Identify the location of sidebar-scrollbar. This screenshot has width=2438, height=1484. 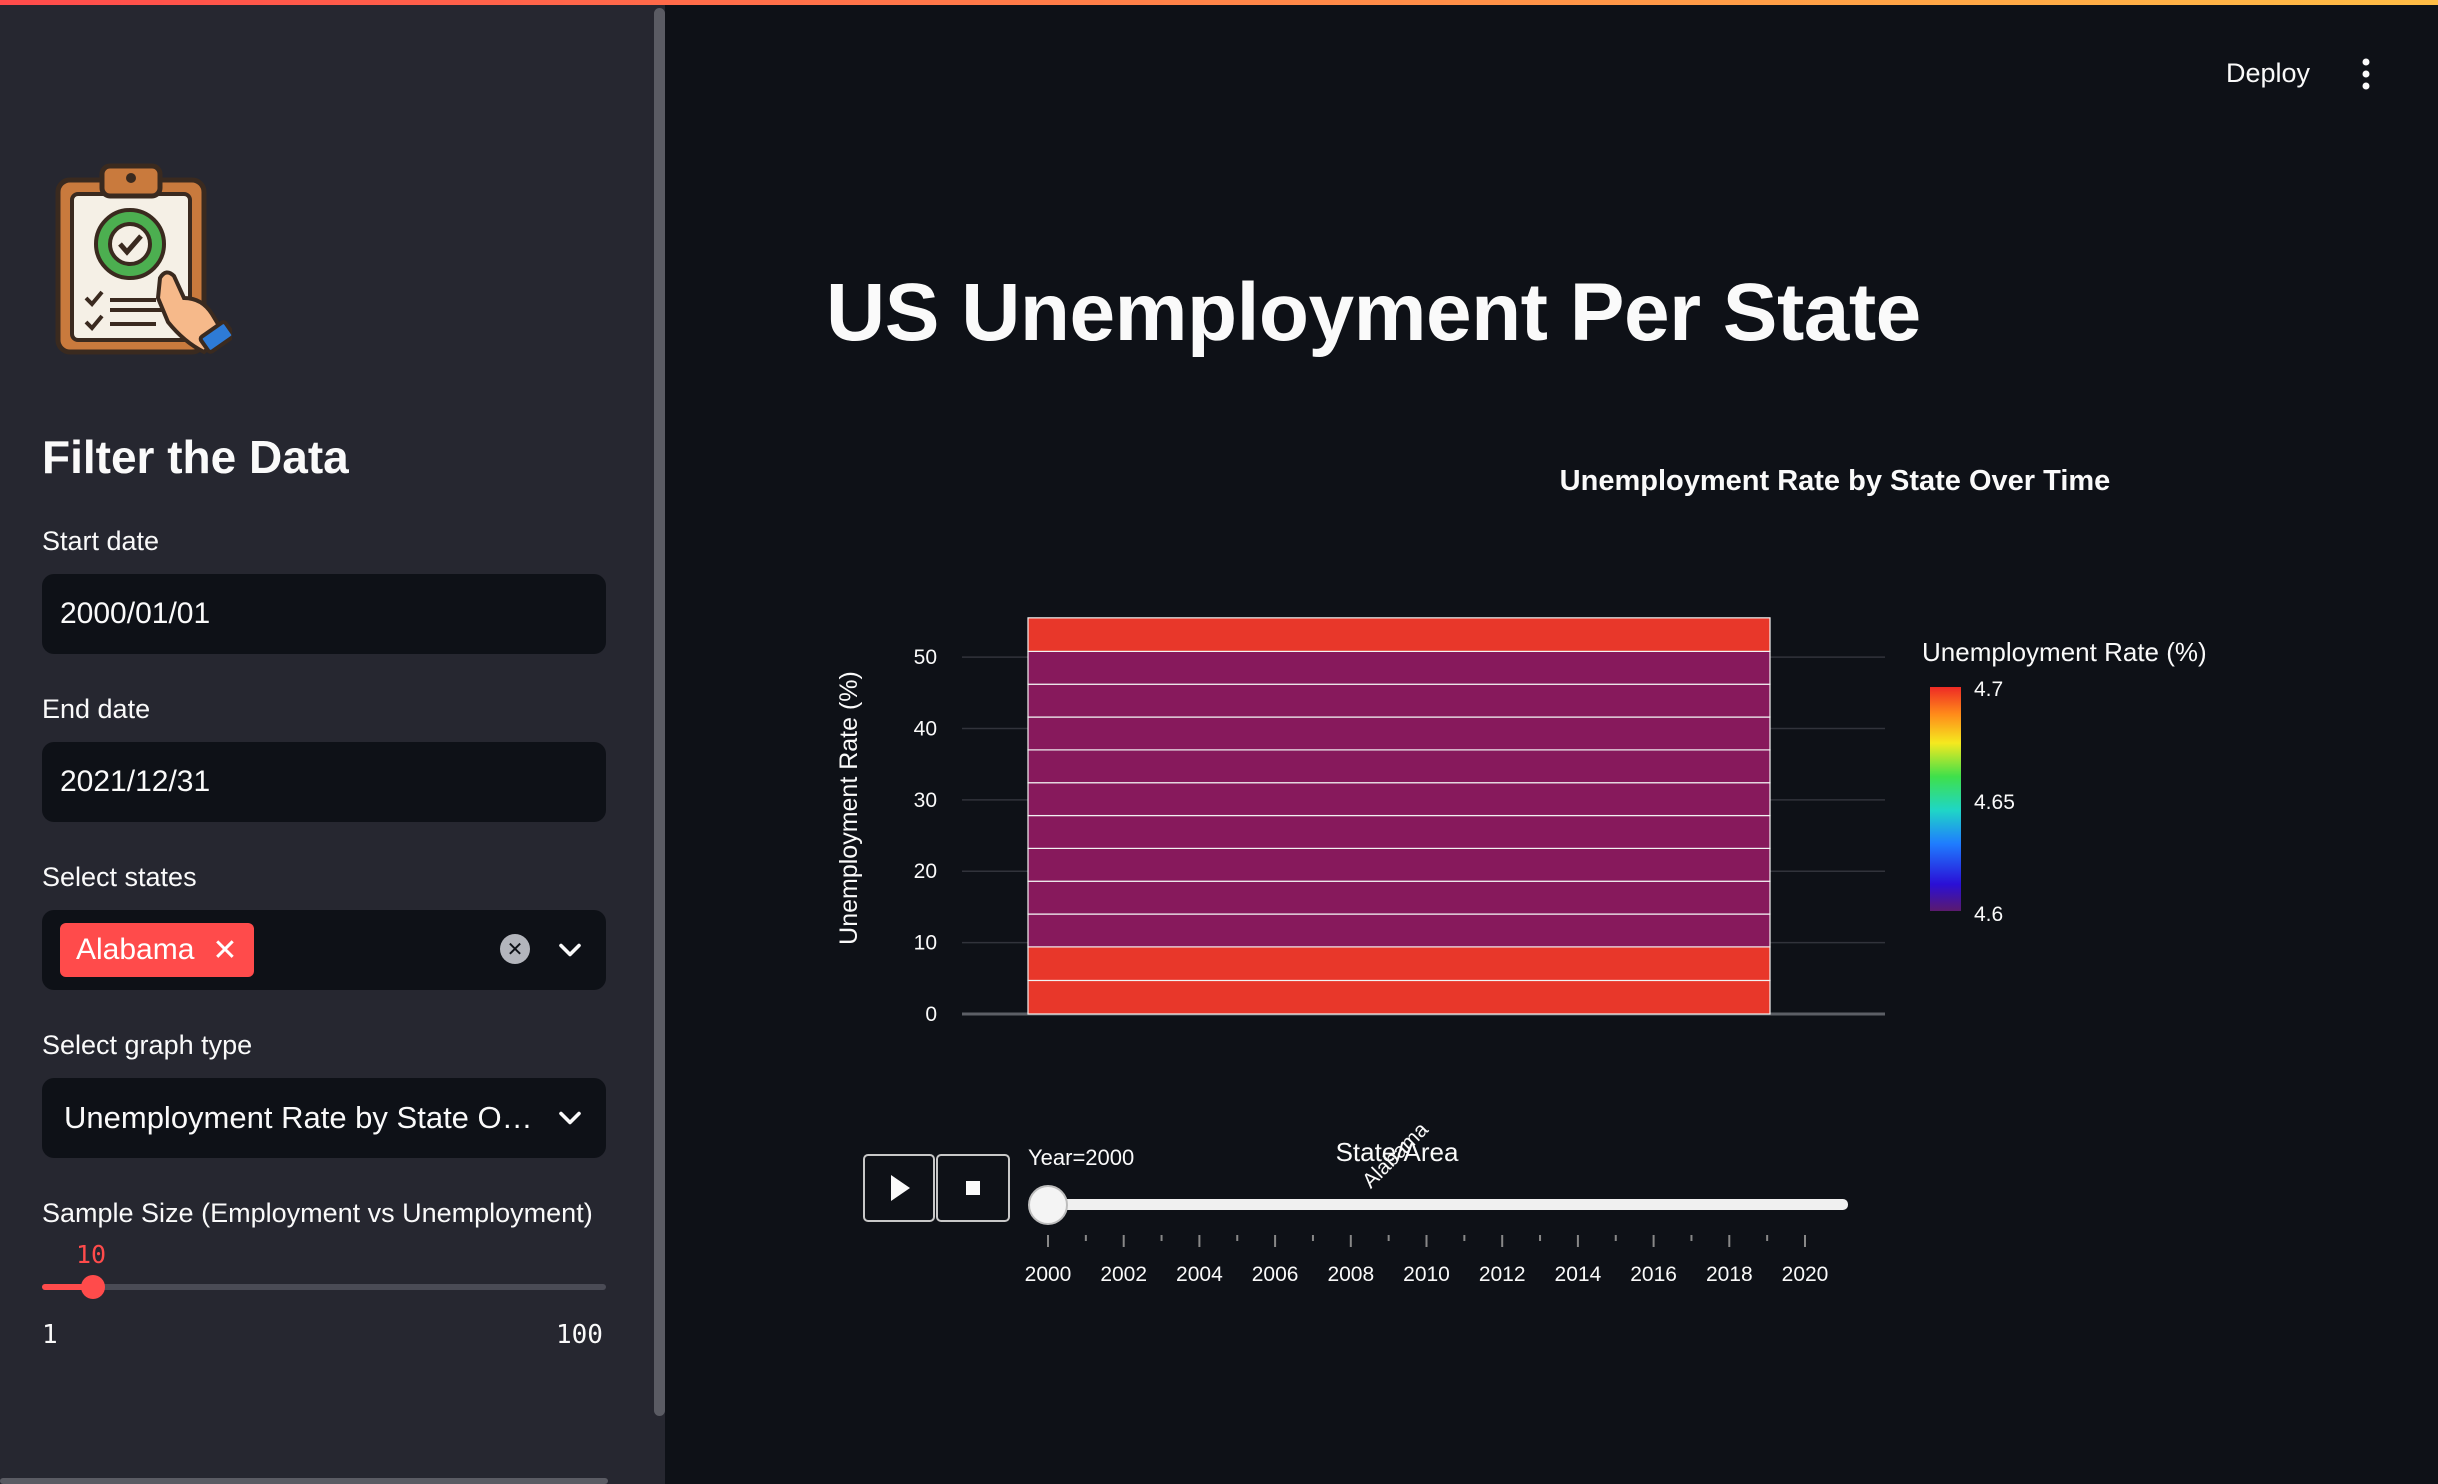
(659, 712).